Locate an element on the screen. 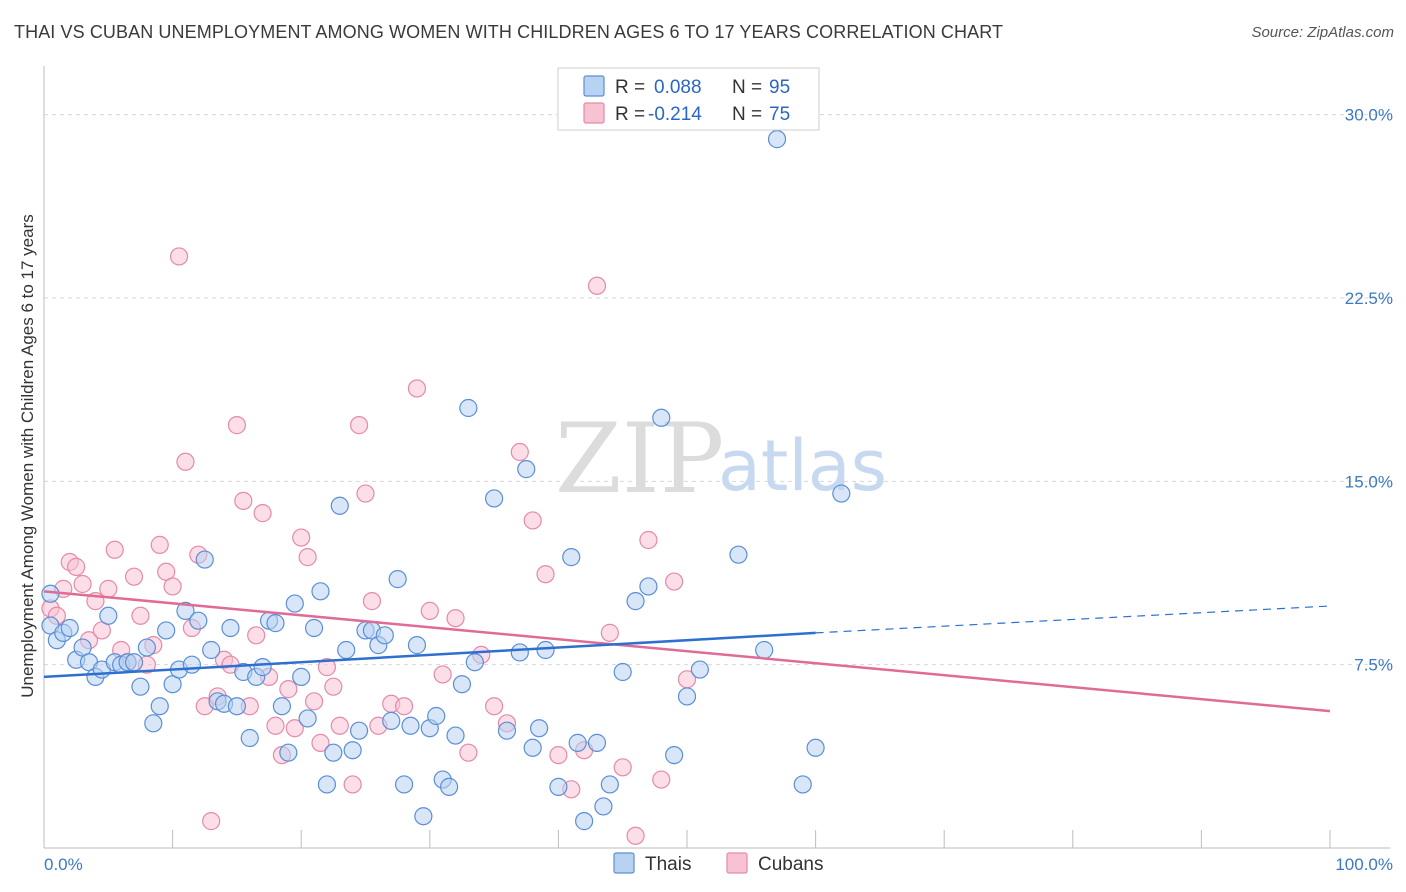 Image resolution: width=1406 pixels, height=892 pixels. series-legend-label-thais: Thais is located at coordinates (668, 864).